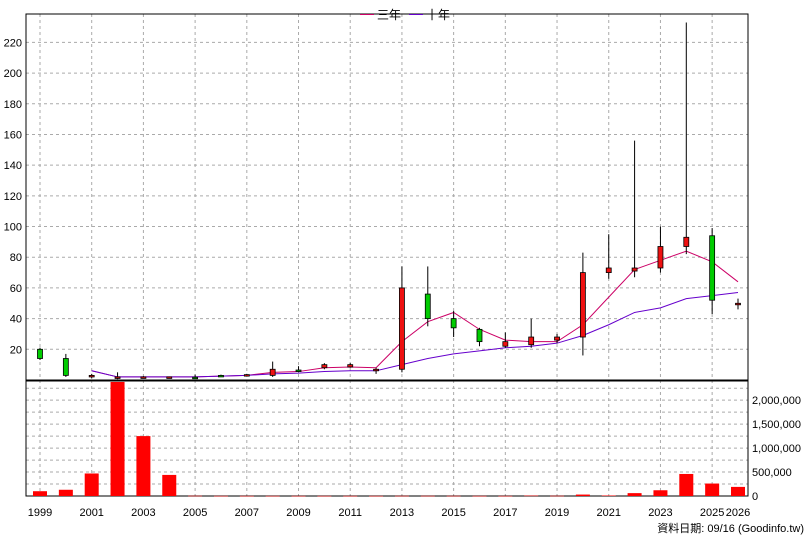 The height and width of the screenshot is (545, 808). I want to click on x-tick-label: 2009, so click(298, 513).